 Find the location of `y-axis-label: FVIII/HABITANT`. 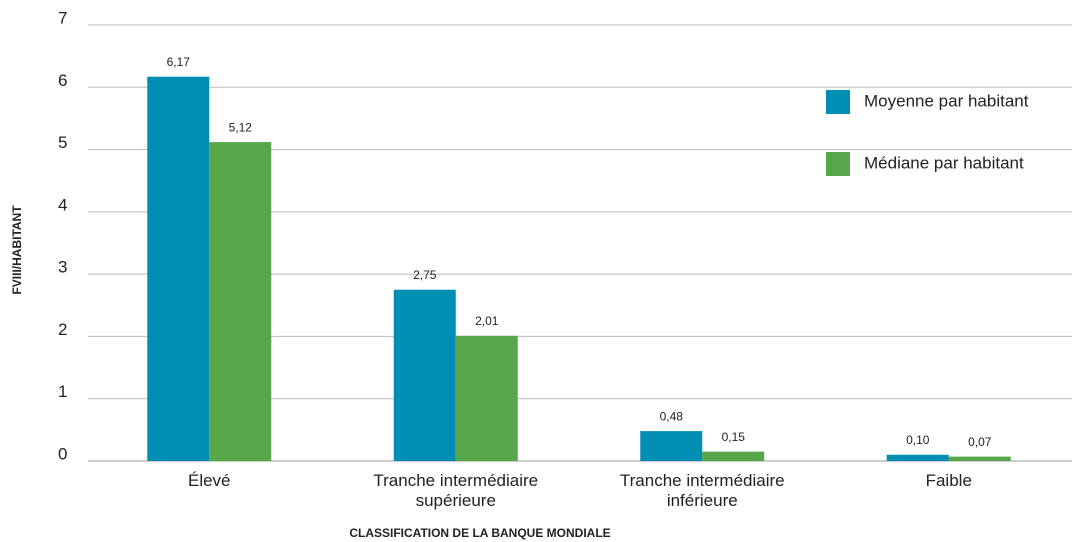

y-axis-label: FVIII/HABITANT is located at coordinates (17, 250).